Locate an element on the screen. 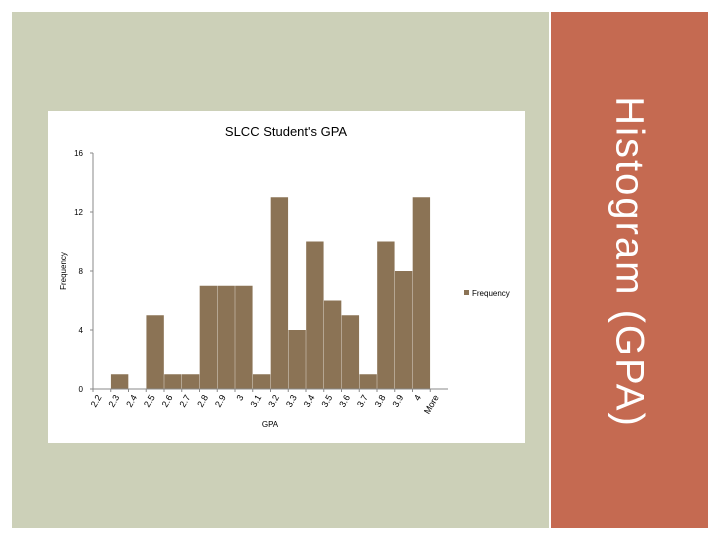  x-tick-label: 2.5 is located at coordinates (149, 401).